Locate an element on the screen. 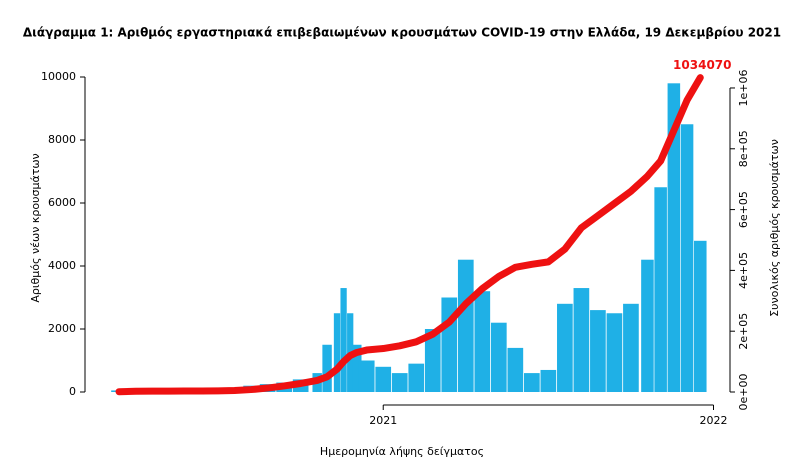 The height and width of the screenshot is (476, 805). y-tick-label: 6000 is located at coordinates (62, 202).